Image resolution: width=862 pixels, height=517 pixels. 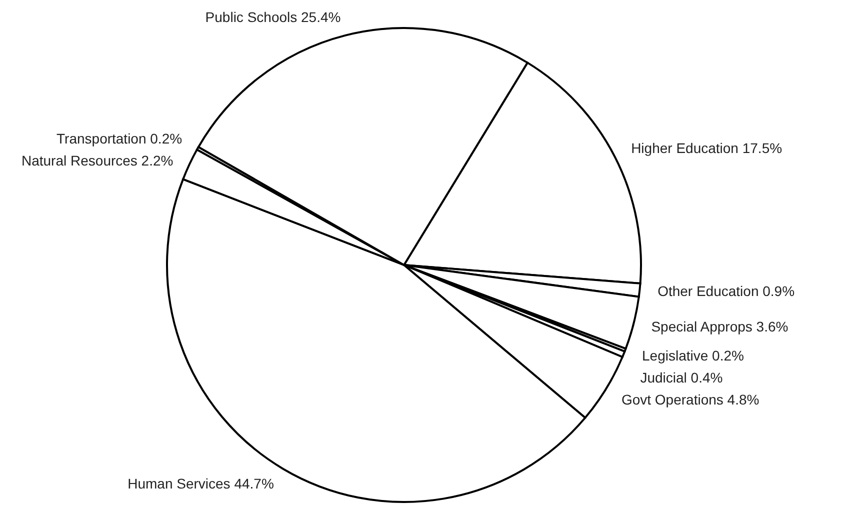 What do you see at coordinates (201, 483) in the screenshot?
I see `slice-label: Human Services 44.7%` at bounding box center [201, 483].